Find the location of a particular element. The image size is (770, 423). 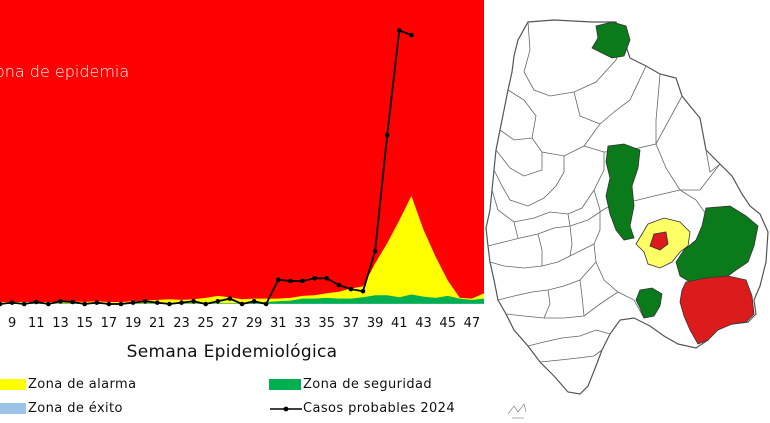

legend-success: Zona de éxito is located at coordinates (61, 408).